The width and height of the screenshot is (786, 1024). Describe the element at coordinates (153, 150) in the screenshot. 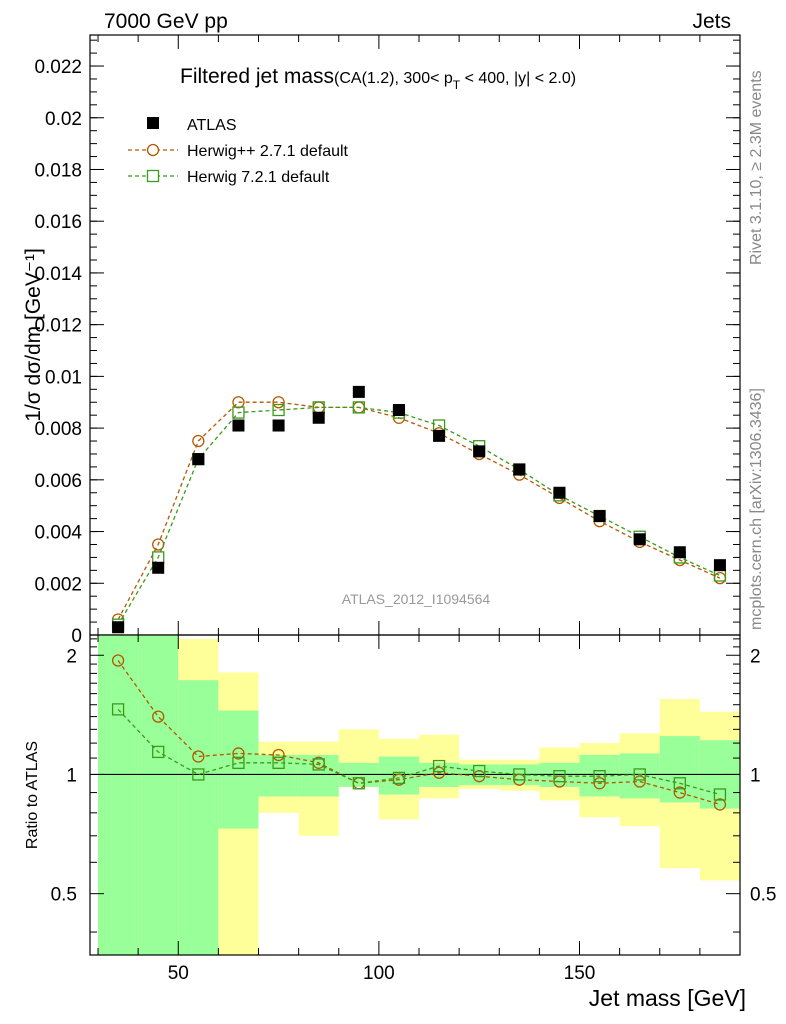

I see `legend-marker-herwigpp` at that location.